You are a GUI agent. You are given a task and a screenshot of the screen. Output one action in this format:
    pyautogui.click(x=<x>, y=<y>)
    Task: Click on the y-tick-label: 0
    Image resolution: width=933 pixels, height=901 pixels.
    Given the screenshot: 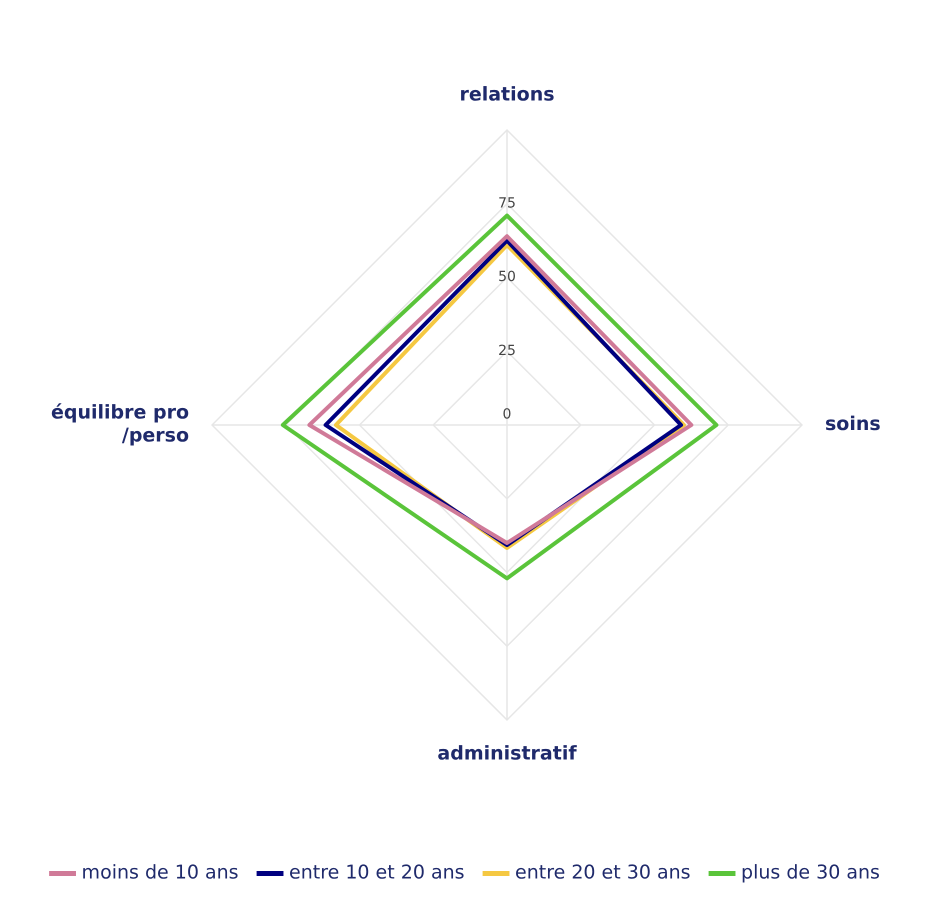 What is the action you would take?
    pyautogui.click(x=507, y=414)
    